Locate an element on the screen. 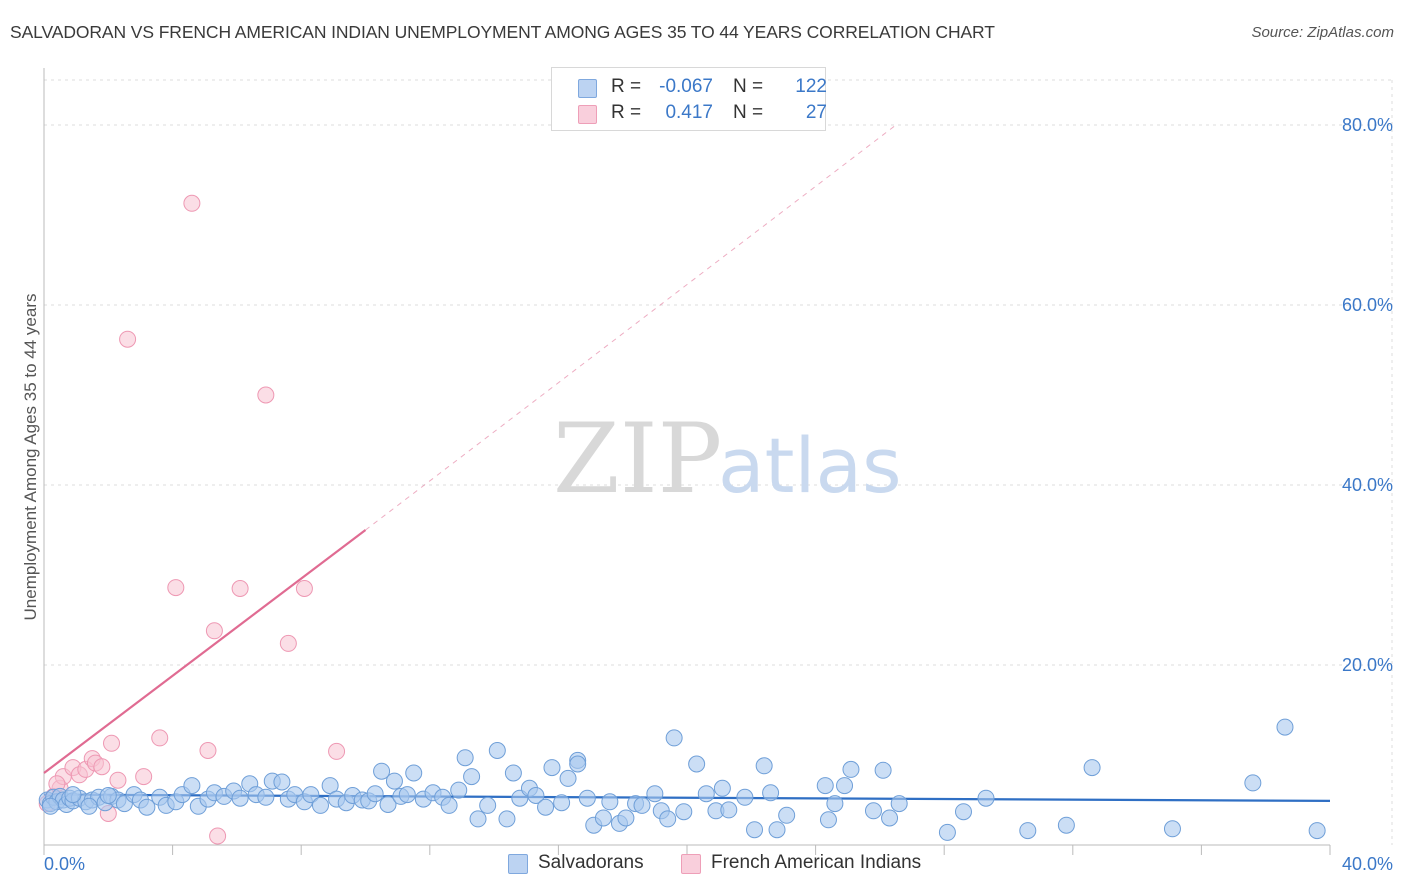 The image size is (1406, 892). legend-r-value: 0.417 is located at coordinates (689, 112).